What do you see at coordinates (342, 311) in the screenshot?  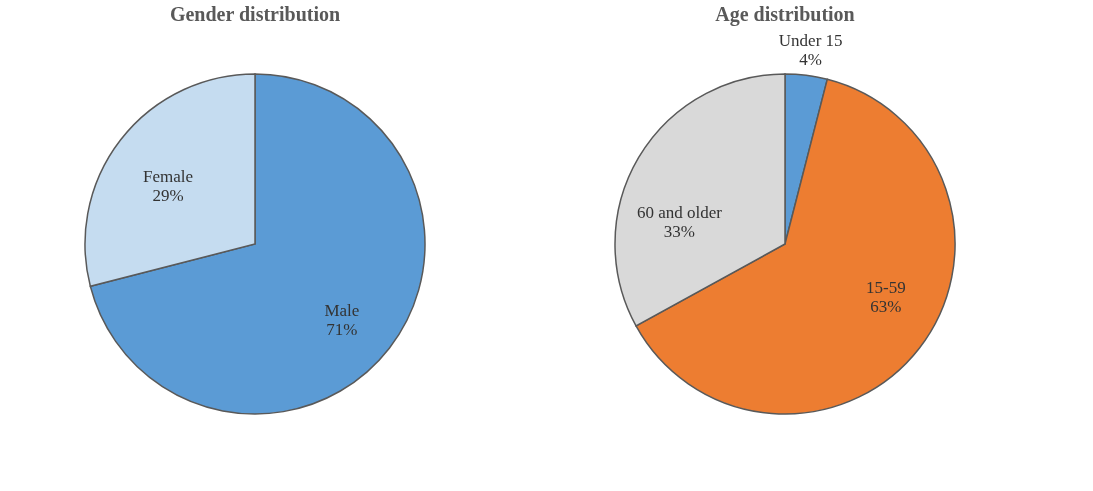 I see `slice-label: Male` at bounding box center [342, 311].